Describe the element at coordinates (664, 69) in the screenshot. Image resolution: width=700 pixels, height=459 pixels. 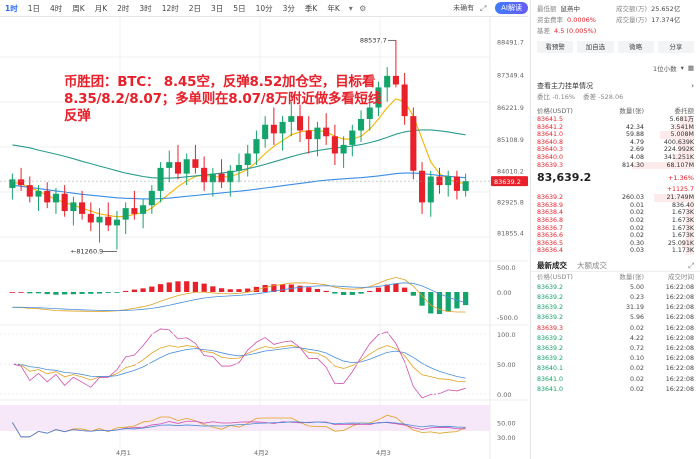
I see `depth-precision: 1位小数` at that location.